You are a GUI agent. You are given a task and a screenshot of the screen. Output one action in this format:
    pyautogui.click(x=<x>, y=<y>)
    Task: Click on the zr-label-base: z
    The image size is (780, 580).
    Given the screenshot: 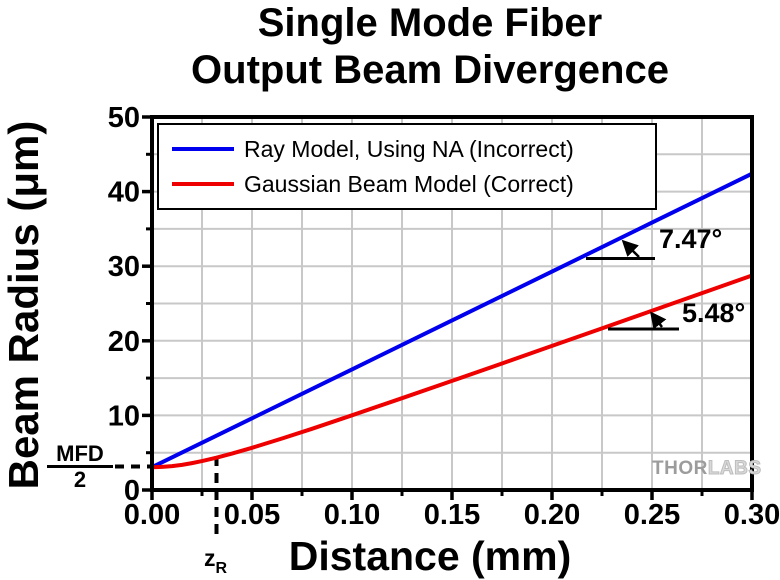 What is the action you would take?
    pyautogui.click(x=210, y=558)
    